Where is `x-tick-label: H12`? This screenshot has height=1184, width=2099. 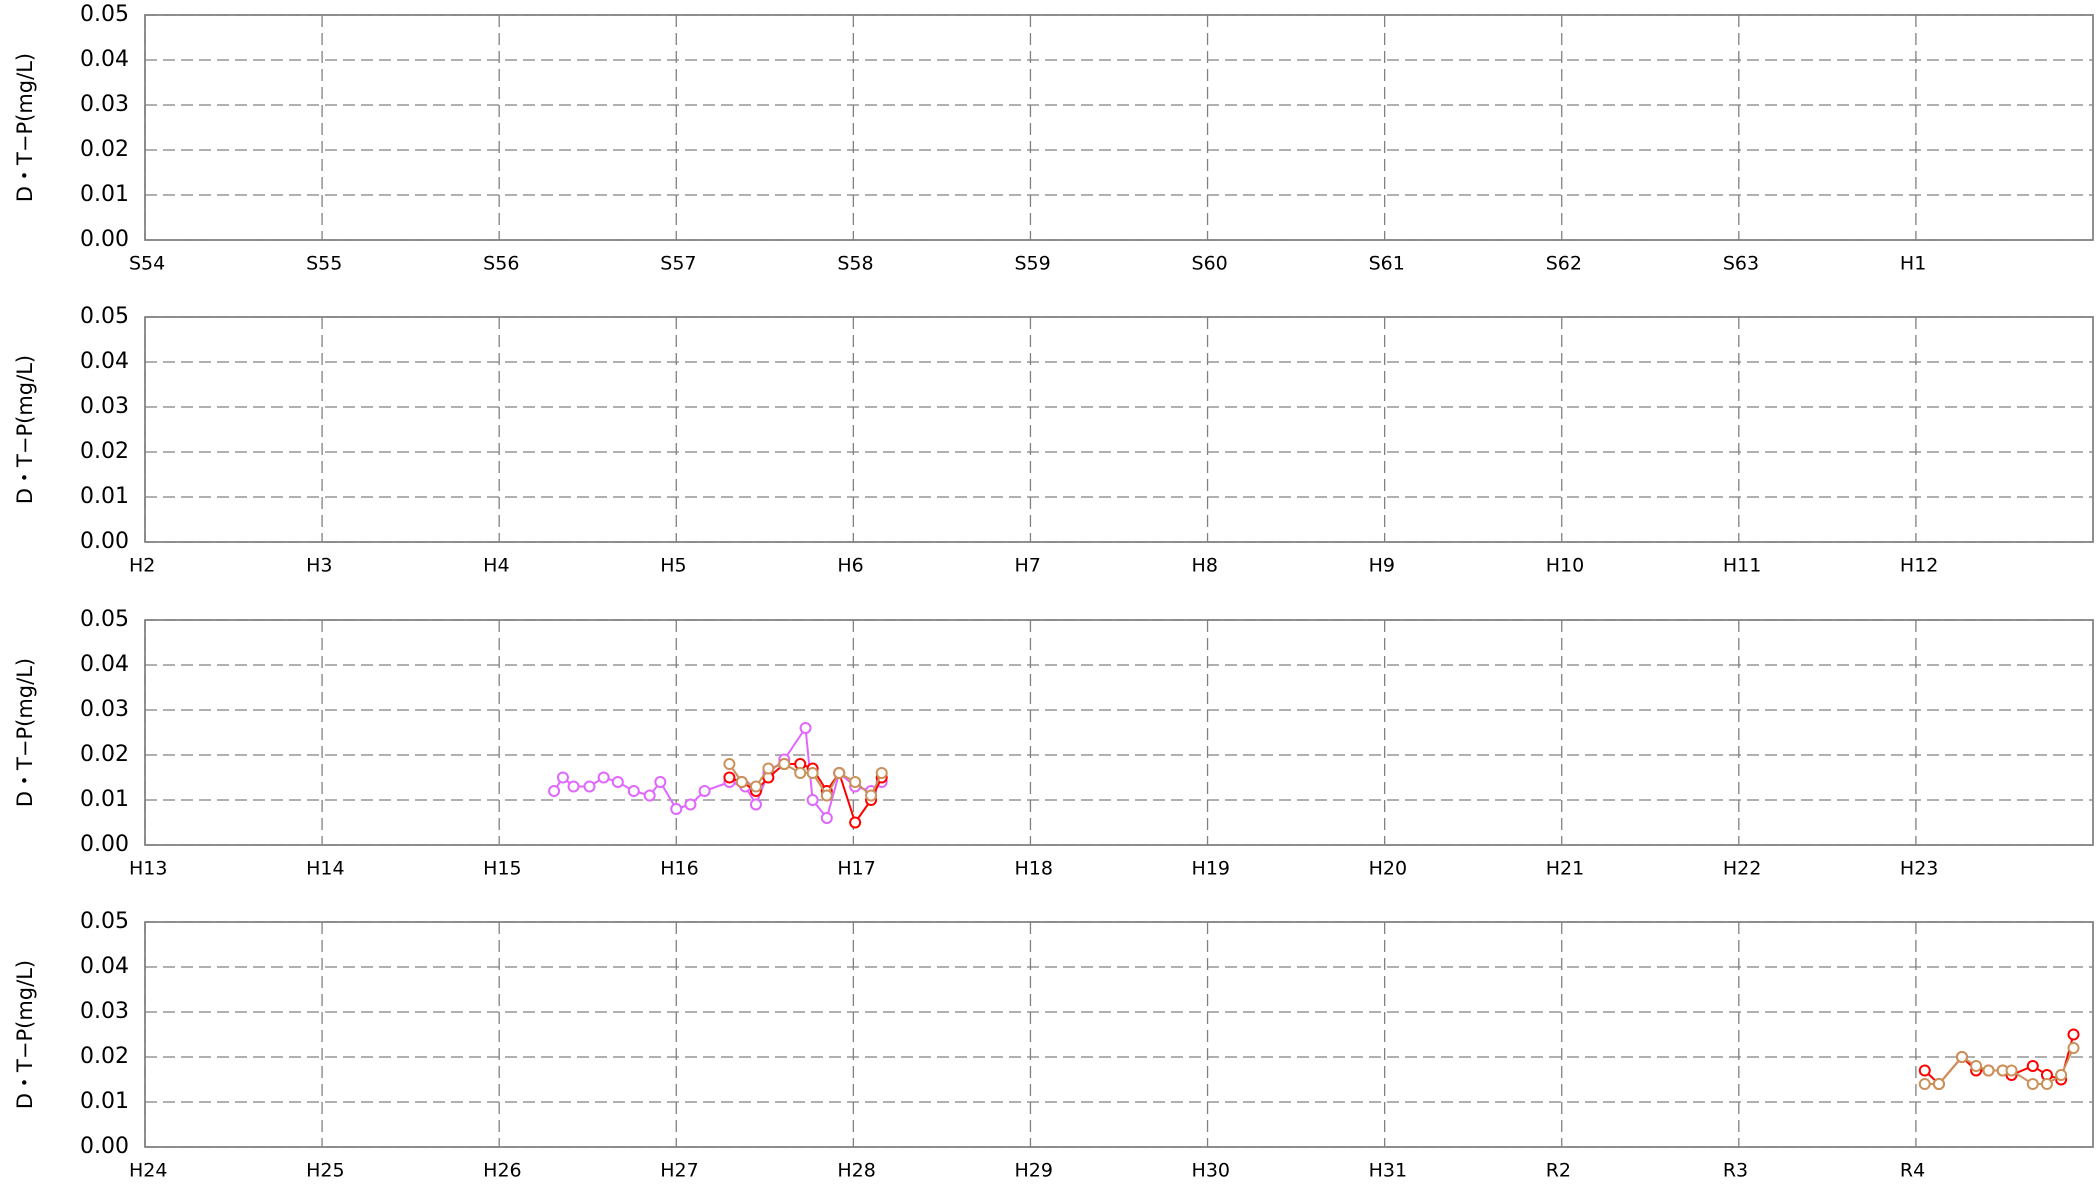 x-tick-label: H12 is located at coordinates (1919, 566).